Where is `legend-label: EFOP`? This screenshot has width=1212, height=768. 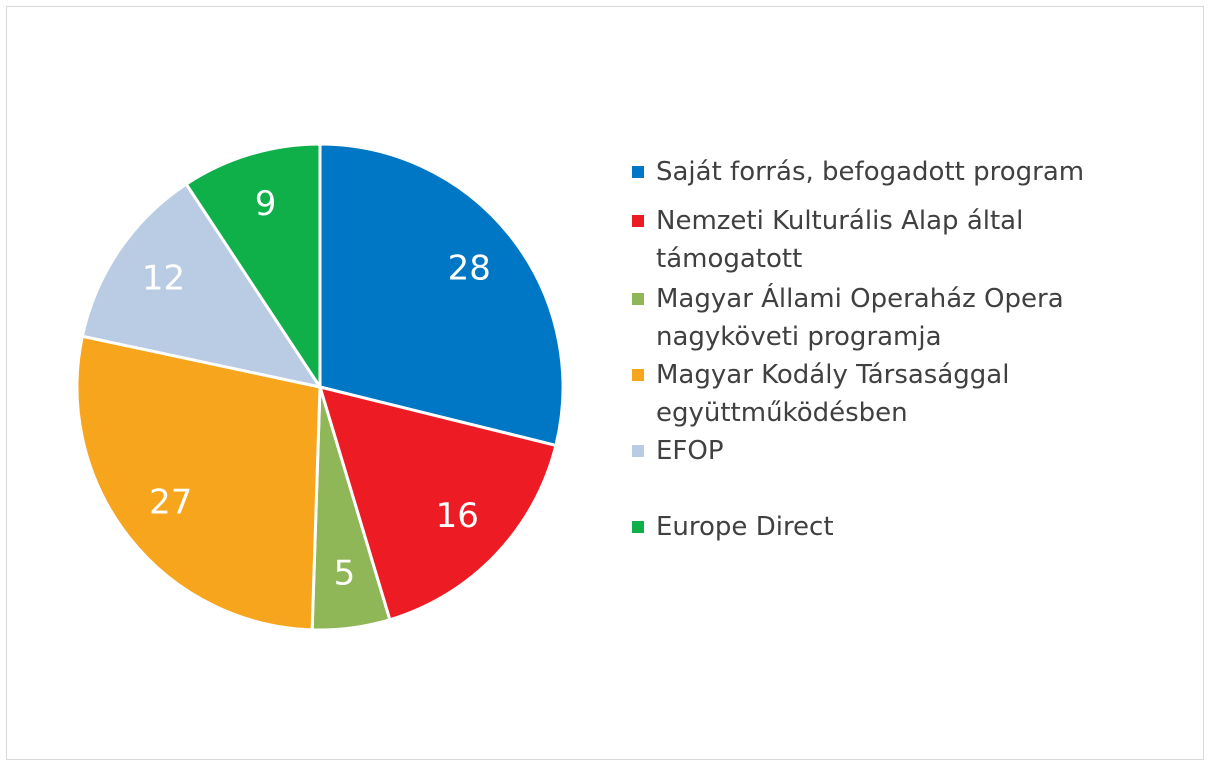
legend-label: EFOP is located at coordinates (690, 451).